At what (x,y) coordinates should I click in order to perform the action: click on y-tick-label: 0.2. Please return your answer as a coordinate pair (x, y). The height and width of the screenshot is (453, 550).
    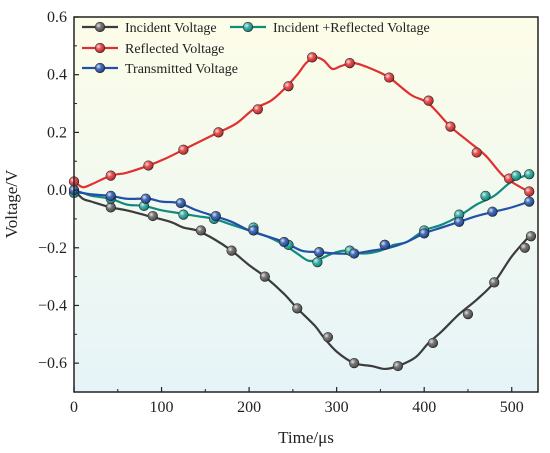
    Looking at the image, I should click on (57, 132).